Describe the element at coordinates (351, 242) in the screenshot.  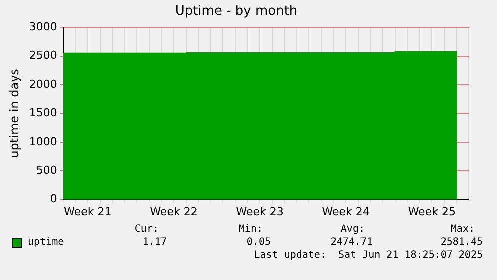
I see `text: 2474.71` at that location.